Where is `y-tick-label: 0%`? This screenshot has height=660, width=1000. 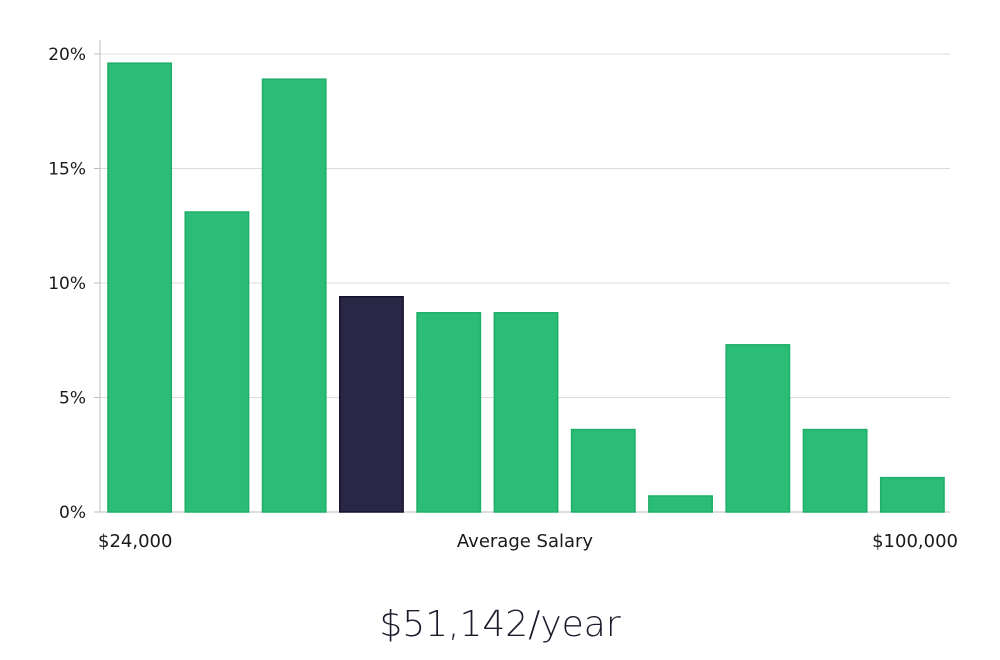 y-tick-label: 0% is located at coordinates (72, 513).